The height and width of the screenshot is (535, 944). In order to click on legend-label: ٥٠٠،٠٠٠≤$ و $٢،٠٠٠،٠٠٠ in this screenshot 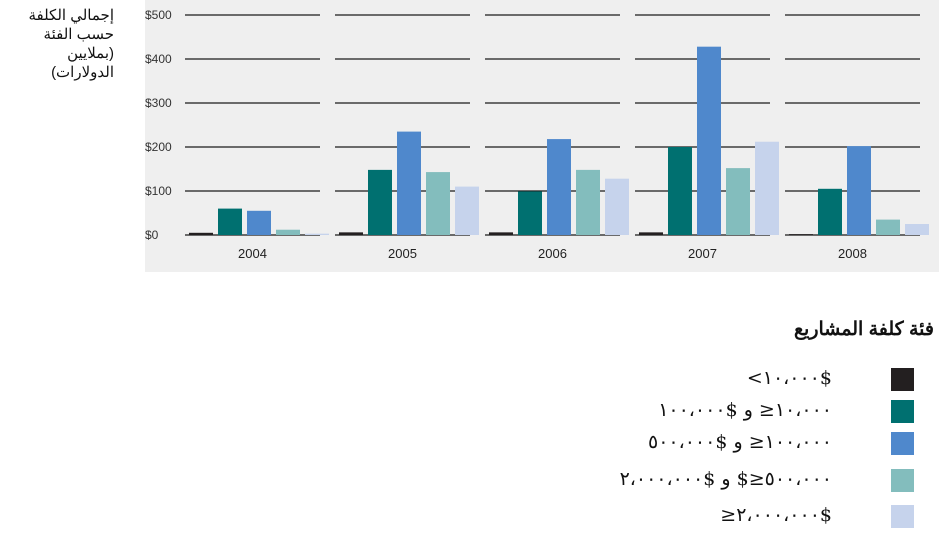, I will do `click(725, 479)`.